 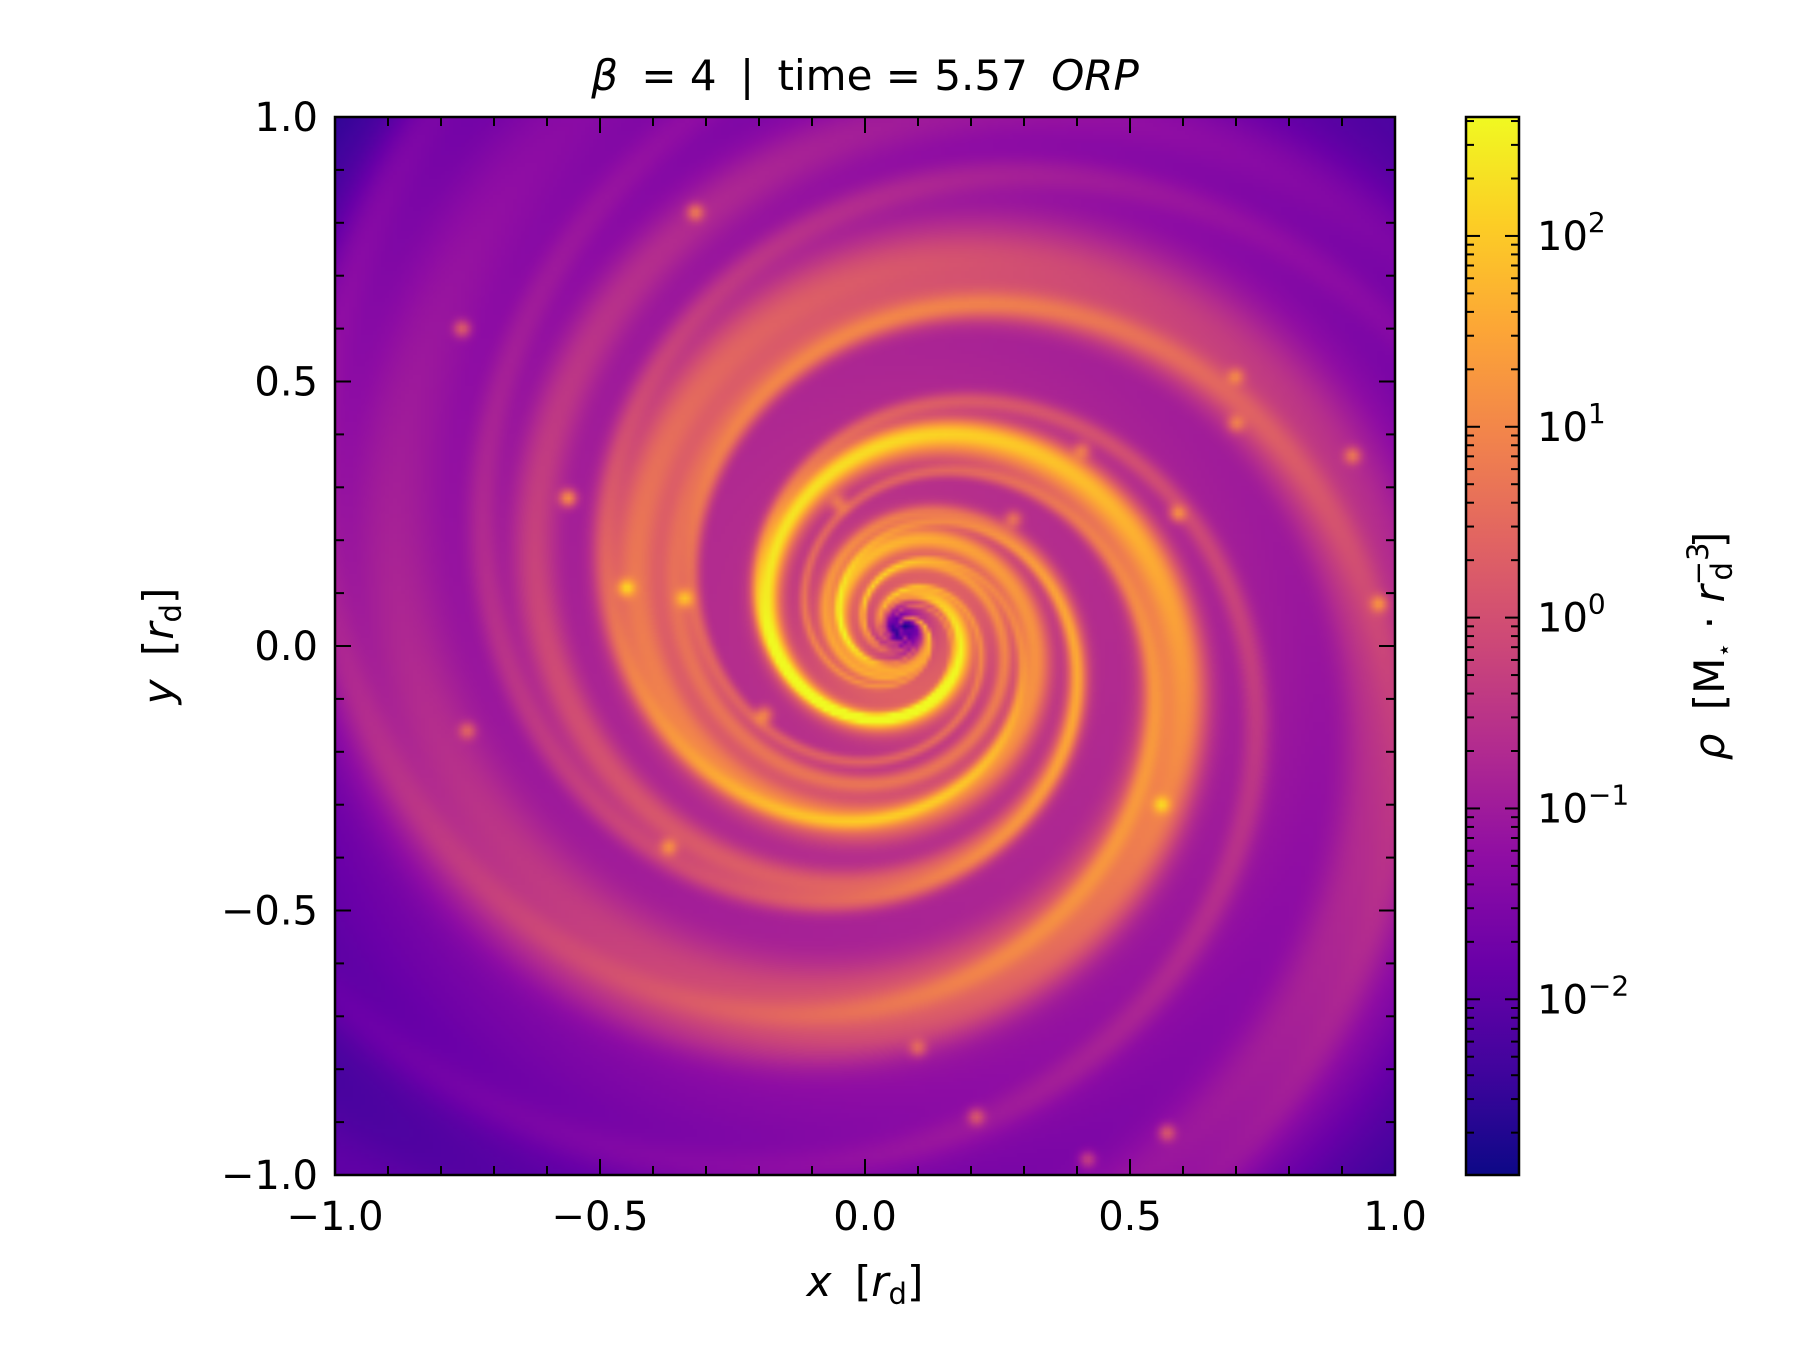 I want to click on y-axis-label-sub: d, so click(x=171, y=613).